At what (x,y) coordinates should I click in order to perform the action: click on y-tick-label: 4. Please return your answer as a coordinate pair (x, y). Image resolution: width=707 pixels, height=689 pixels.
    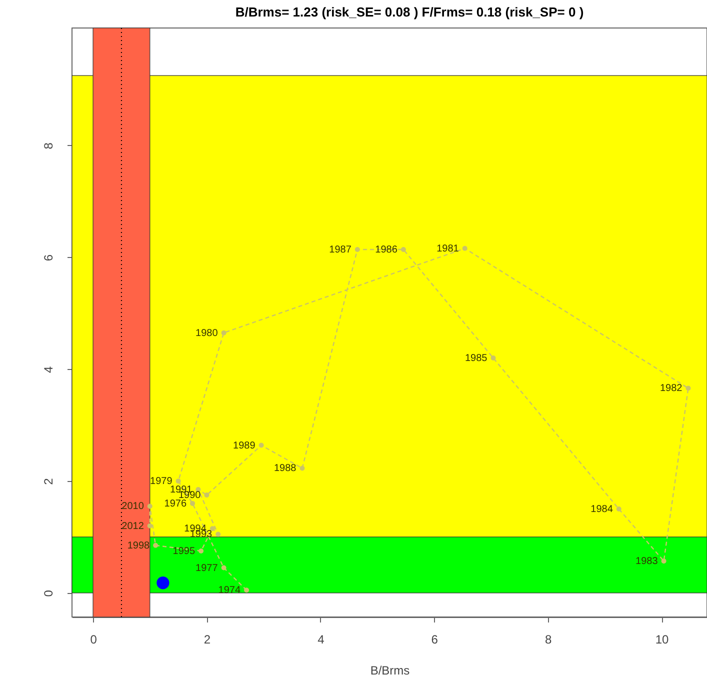
    Looking at the image, I should click on (49, 370).